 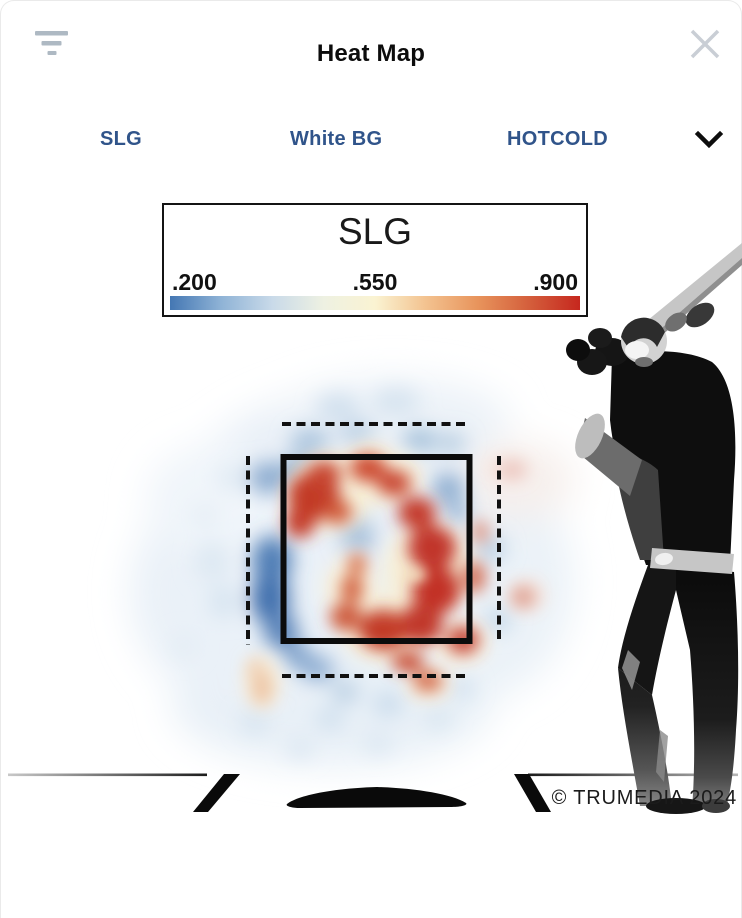 What do you see at coordinates (532, 793) in the screenshot?
I see `batters-box-right-line` at bounding box center [532, 793].